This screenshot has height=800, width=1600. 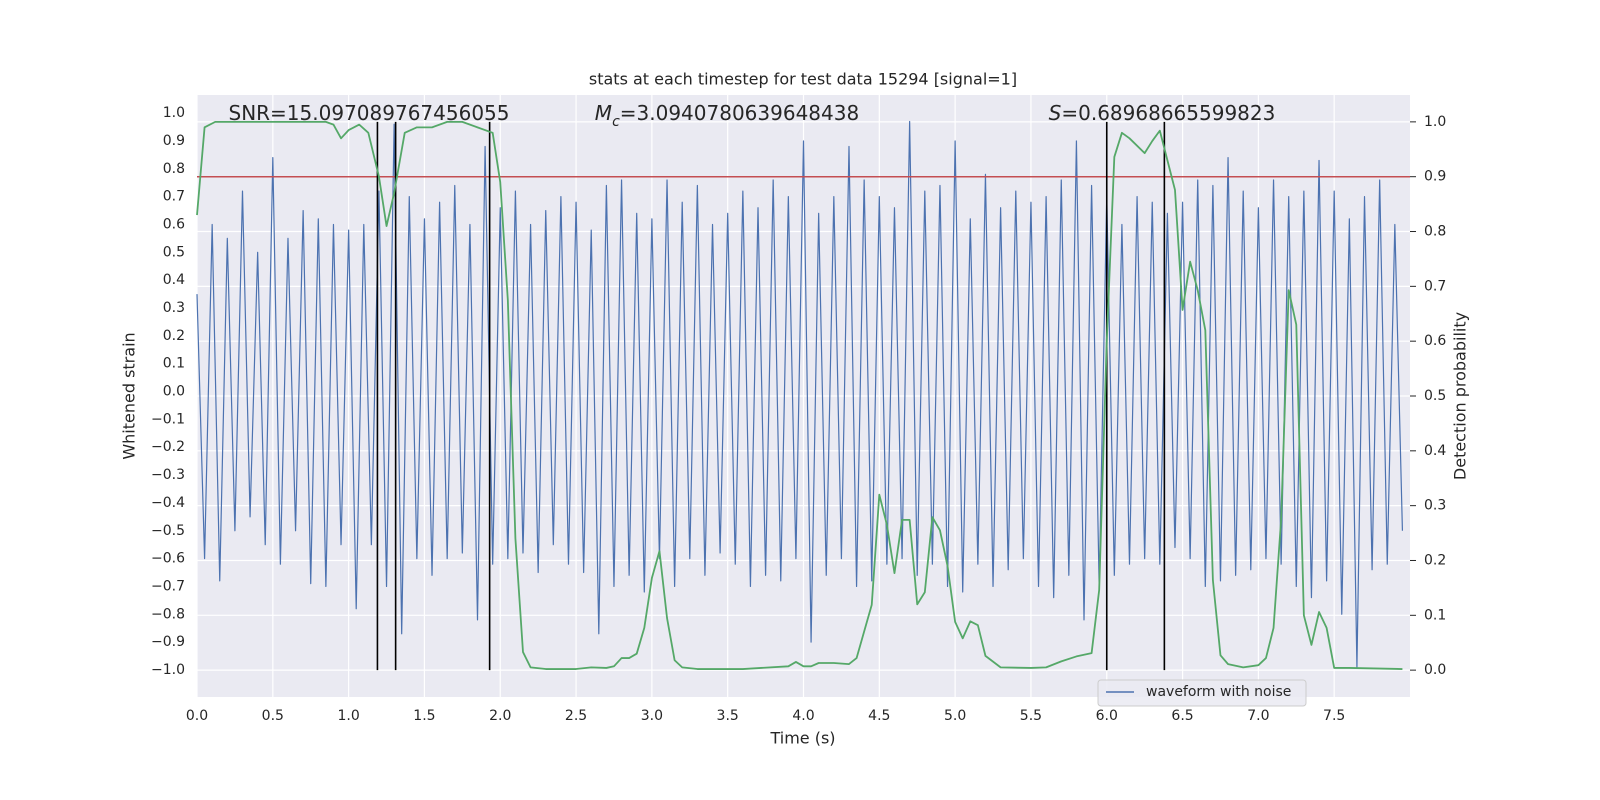 What do you see at coordinates (1435, 451) in the screenshot?
I see `y2-tick-label: 0.4` at bounding box center [1435, 451].